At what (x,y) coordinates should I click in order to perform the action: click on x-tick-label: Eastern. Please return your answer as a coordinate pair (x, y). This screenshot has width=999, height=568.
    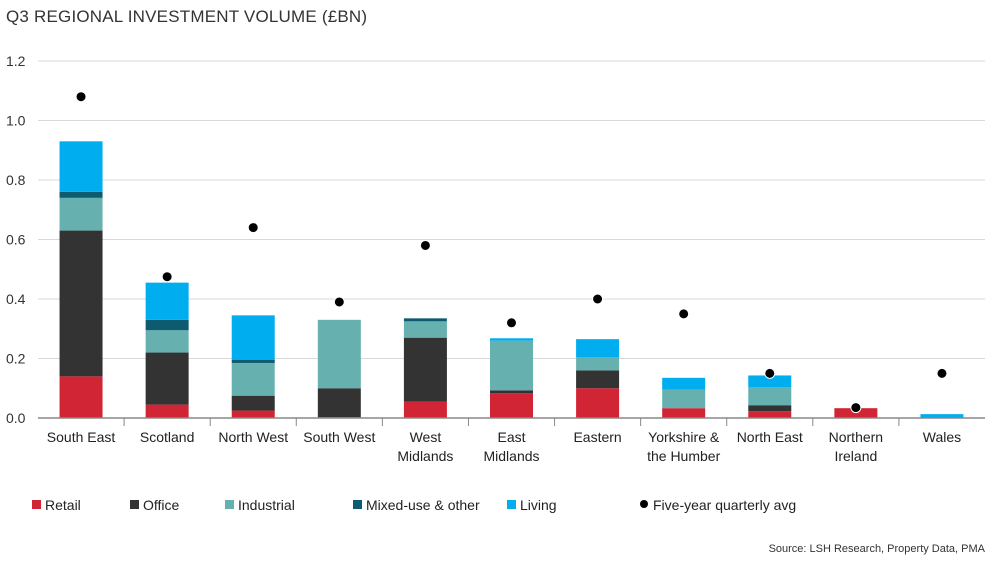
    Looking at the image, I should click on (597, 437).